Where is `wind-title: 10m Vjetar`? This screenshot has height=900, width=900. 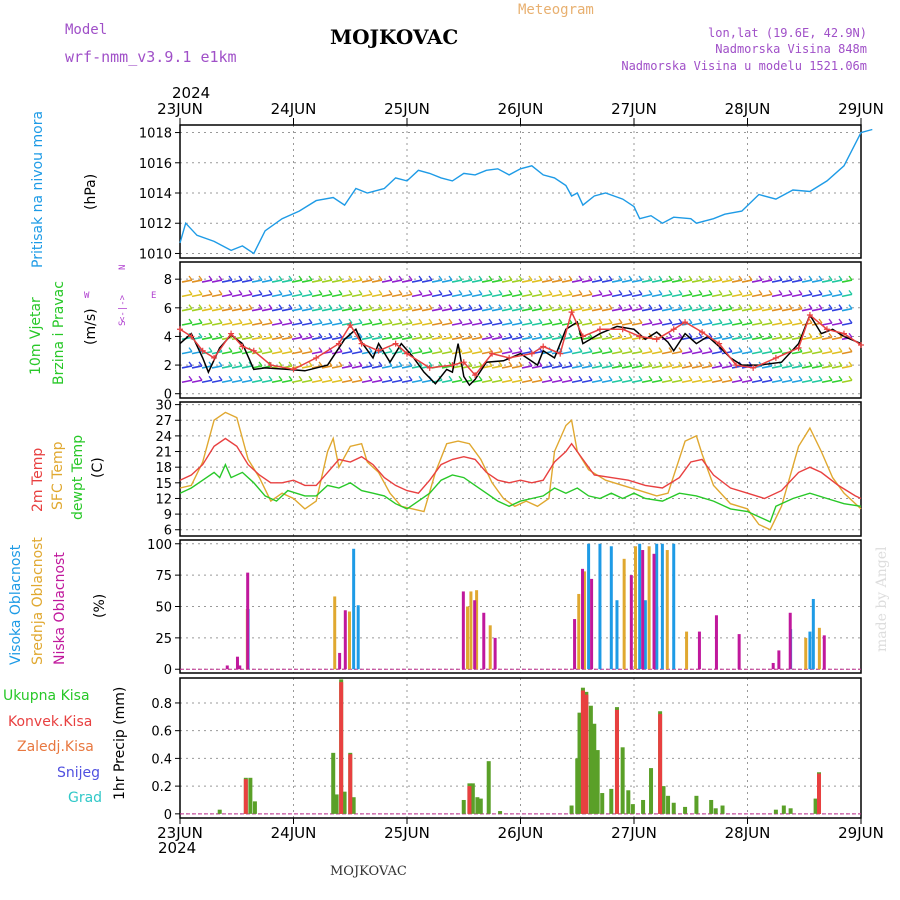 wind-title: 10m Vjetar is located at coordinates (36, 336).